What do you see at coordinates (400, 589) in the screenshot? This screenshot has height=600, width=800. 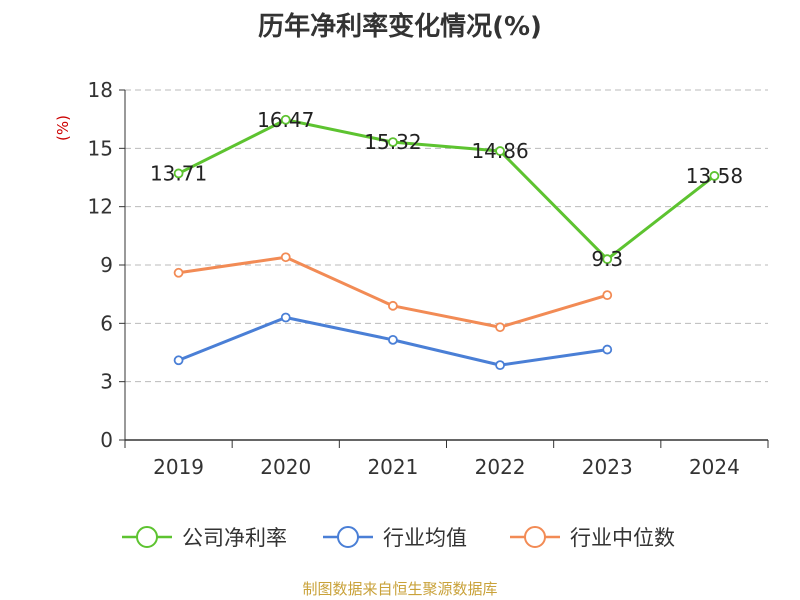 I see `source-note: 制图数据来自恒生聚源数据库` at bounding box center [400, 589].